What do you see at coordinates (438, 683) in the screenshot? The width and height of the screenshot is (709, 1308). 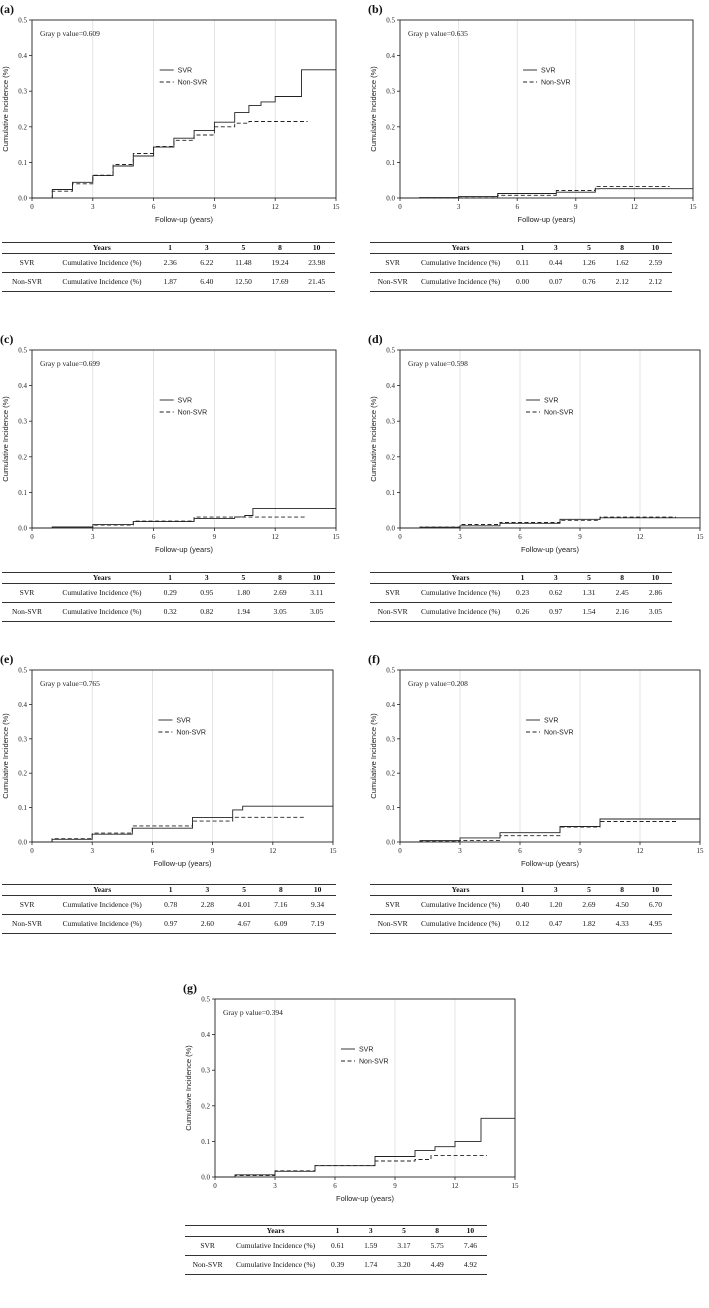 I see `p-value-annotation: Gray p value=0.208` at bounding box center [438, 683].